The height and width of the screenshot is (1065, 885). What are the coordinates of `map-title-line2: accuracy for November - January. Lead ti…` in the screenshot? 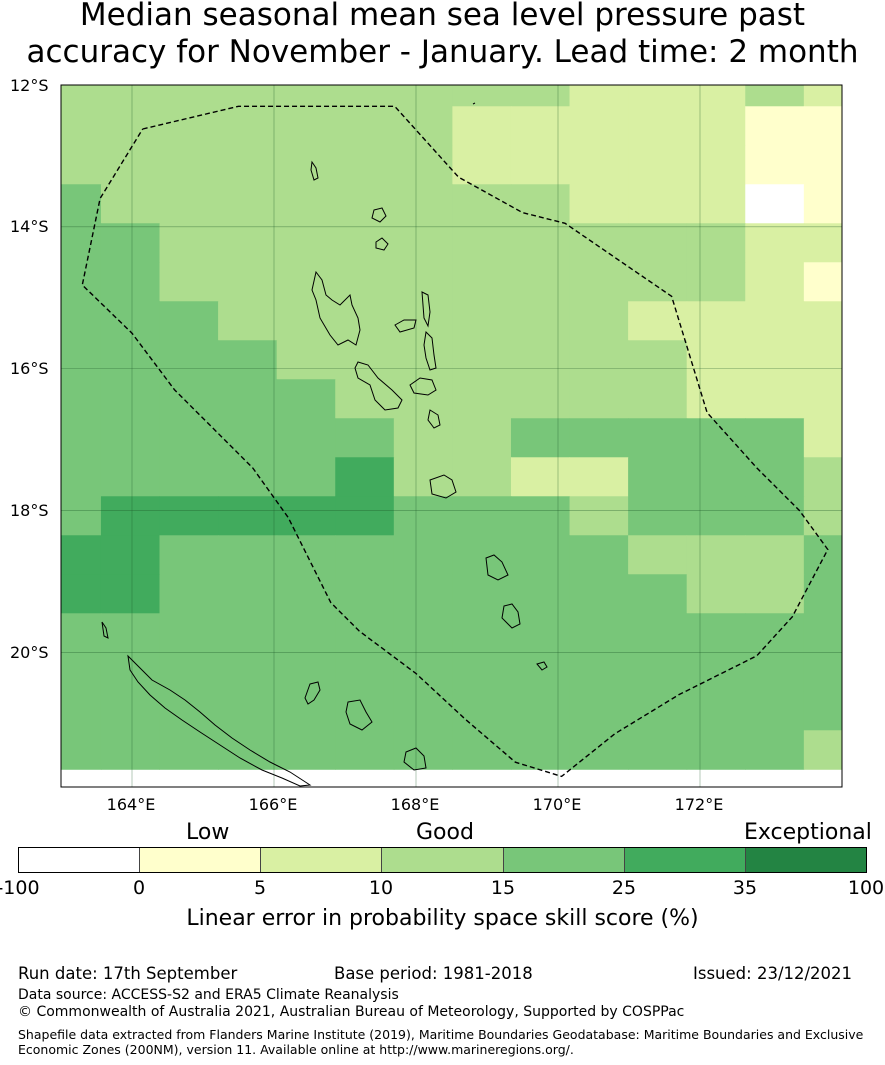 It's located at (442, 52).